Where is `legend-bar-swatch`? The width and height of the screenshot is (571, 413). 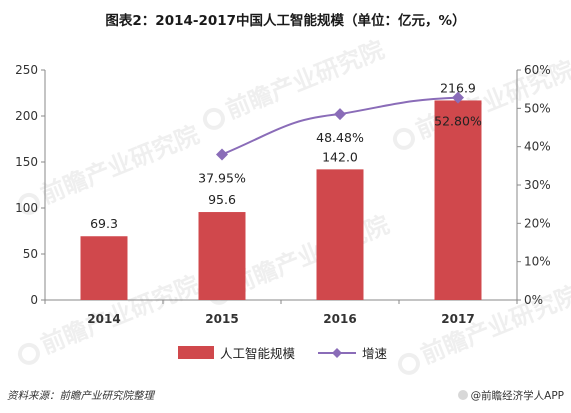
legend-bar-swatch is located at coordinates (196, 352).